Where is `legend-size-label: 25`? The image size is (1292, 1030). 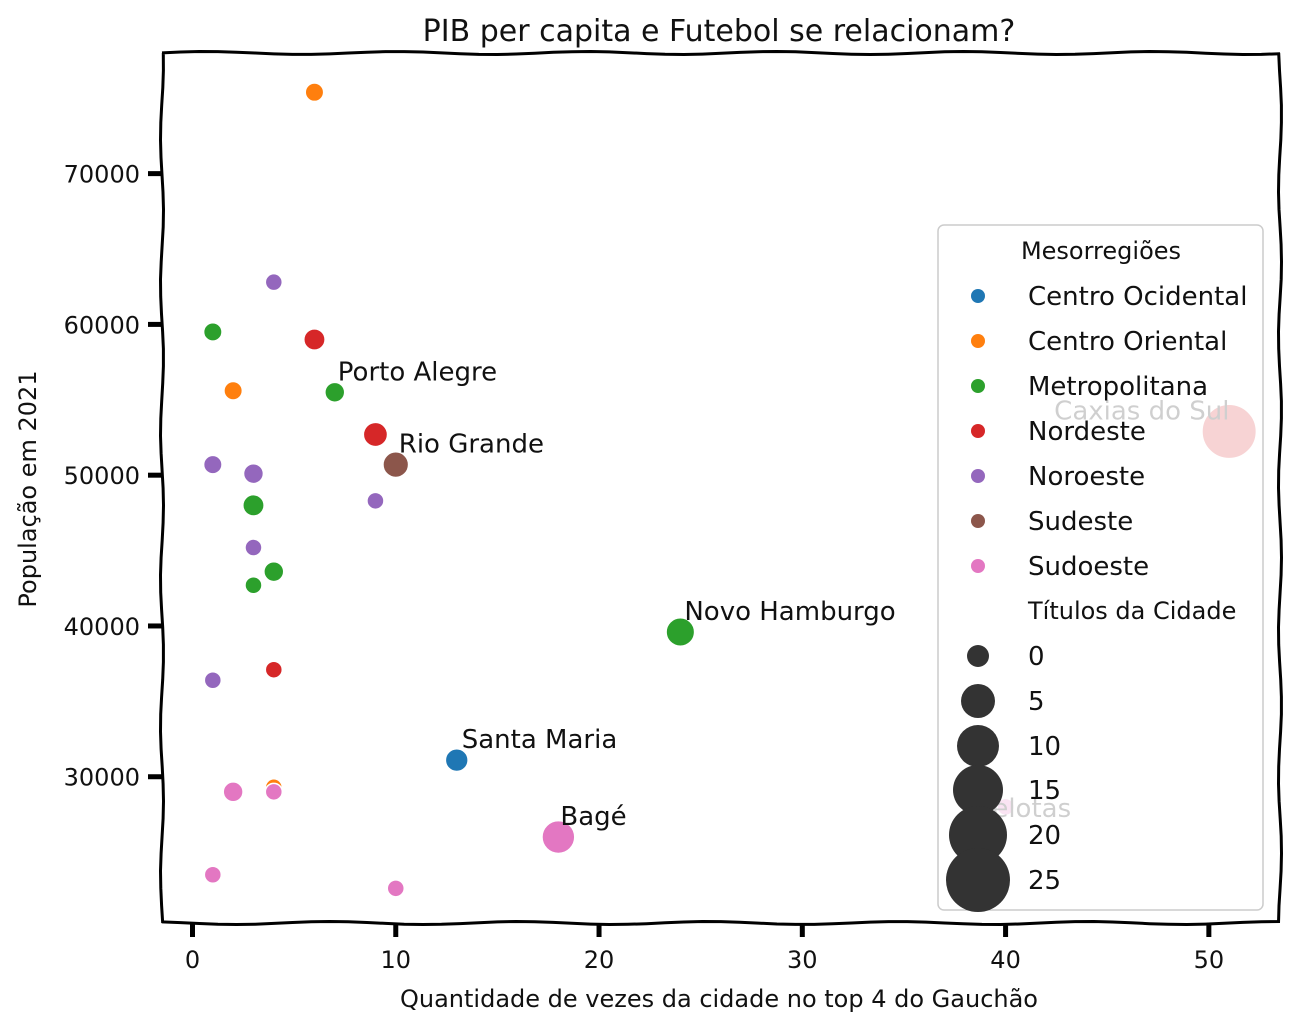 legend-size-label: 25 is located at coordinates (1044, 881).